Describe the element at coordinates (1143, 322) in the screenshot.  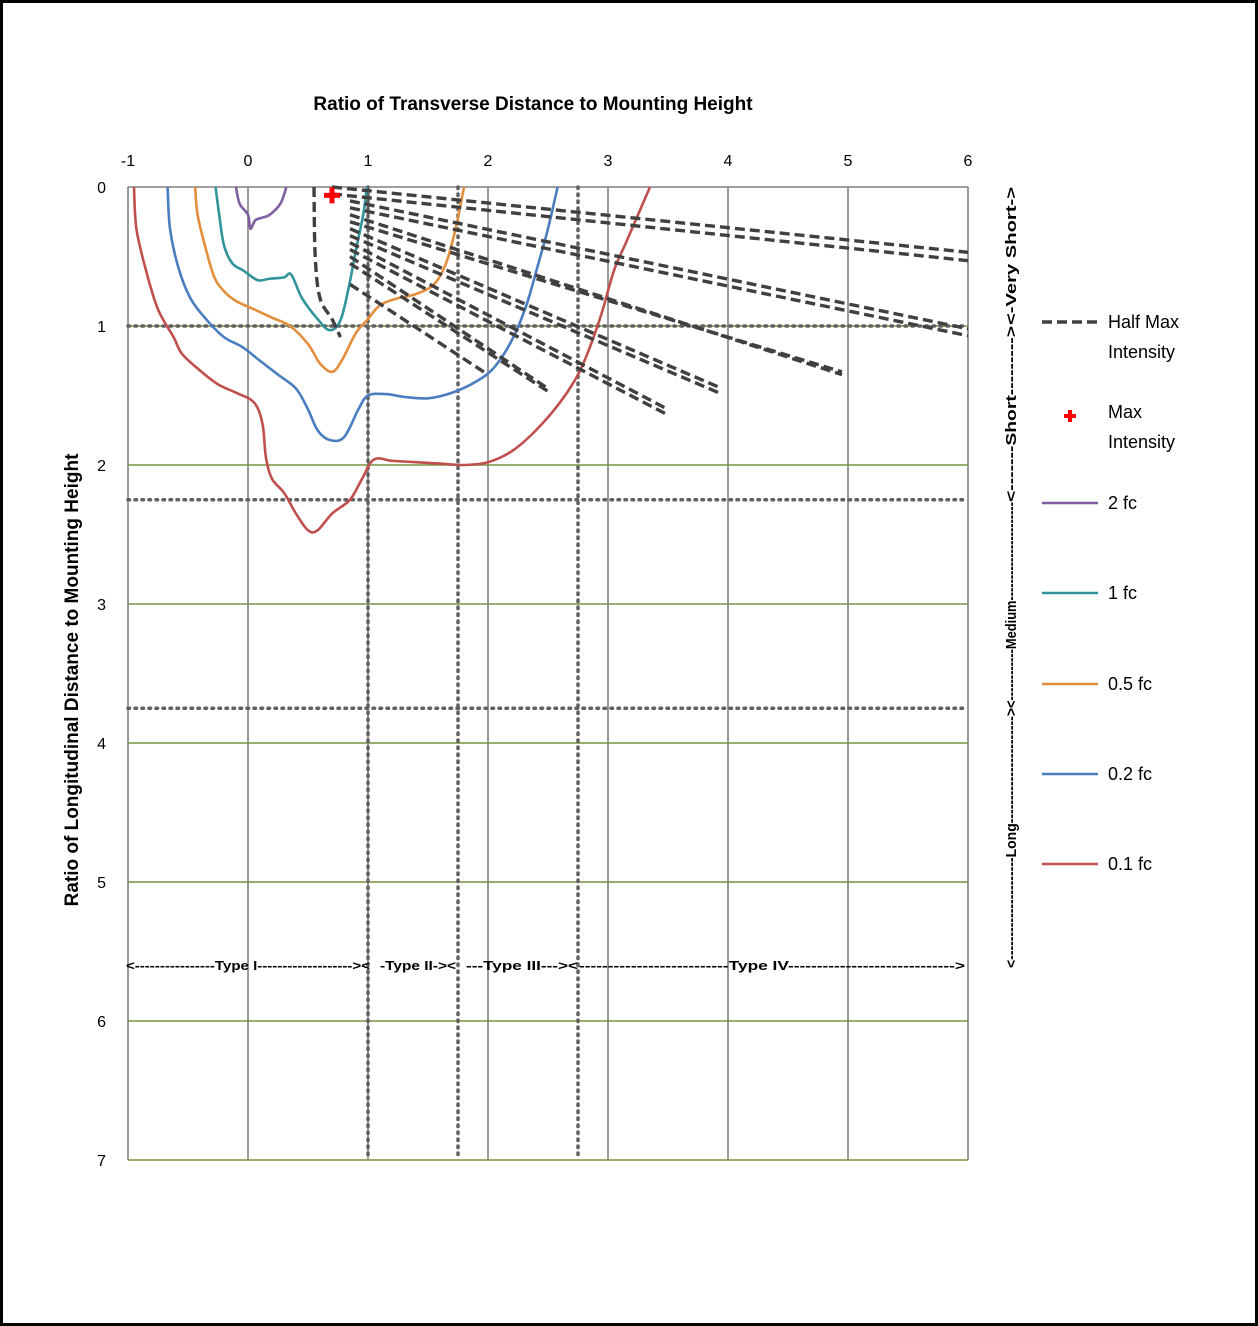
I see `legend-label-half-max: Half Max` at that location.